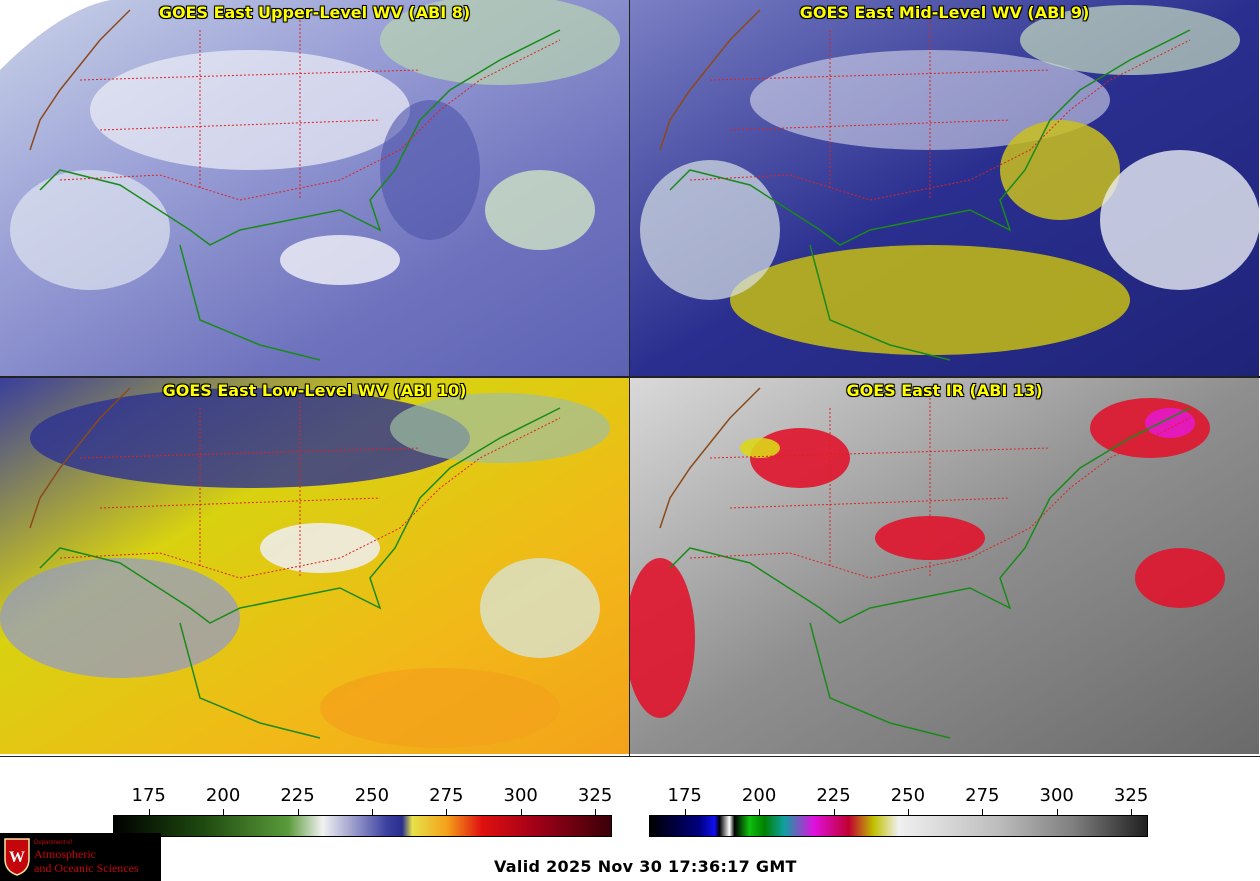 This screenshot has width=1260, height=881. Describe the element at coordinates (759, 795) in the screenshot. I see `ir-tick-label: 200` at that location.